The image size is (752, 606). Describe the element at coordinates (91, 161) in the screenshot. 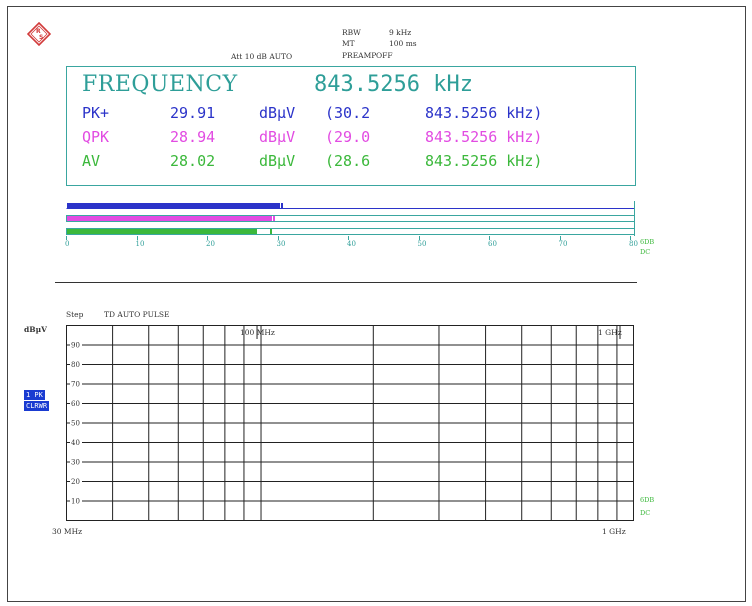

I see `detector-av-name: AV` at that location.